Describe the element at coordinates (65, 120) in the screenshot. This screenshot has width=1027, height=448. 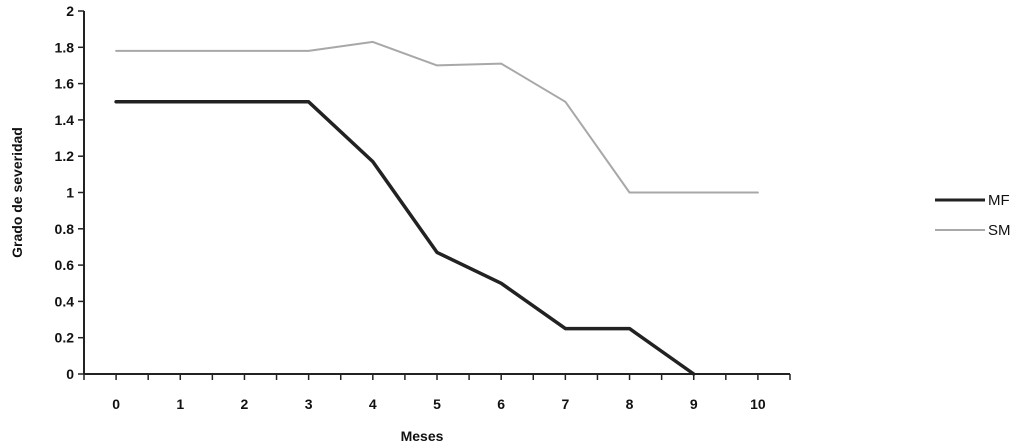
I see `y-tick-label: 1.4` at that location.